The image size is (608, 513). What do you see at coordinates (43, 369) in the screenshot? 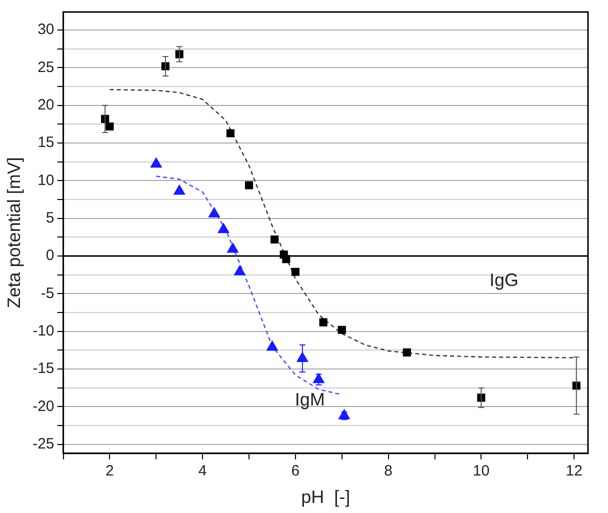
I see `y-tick-label: -15` at bounding box center [43, 369].